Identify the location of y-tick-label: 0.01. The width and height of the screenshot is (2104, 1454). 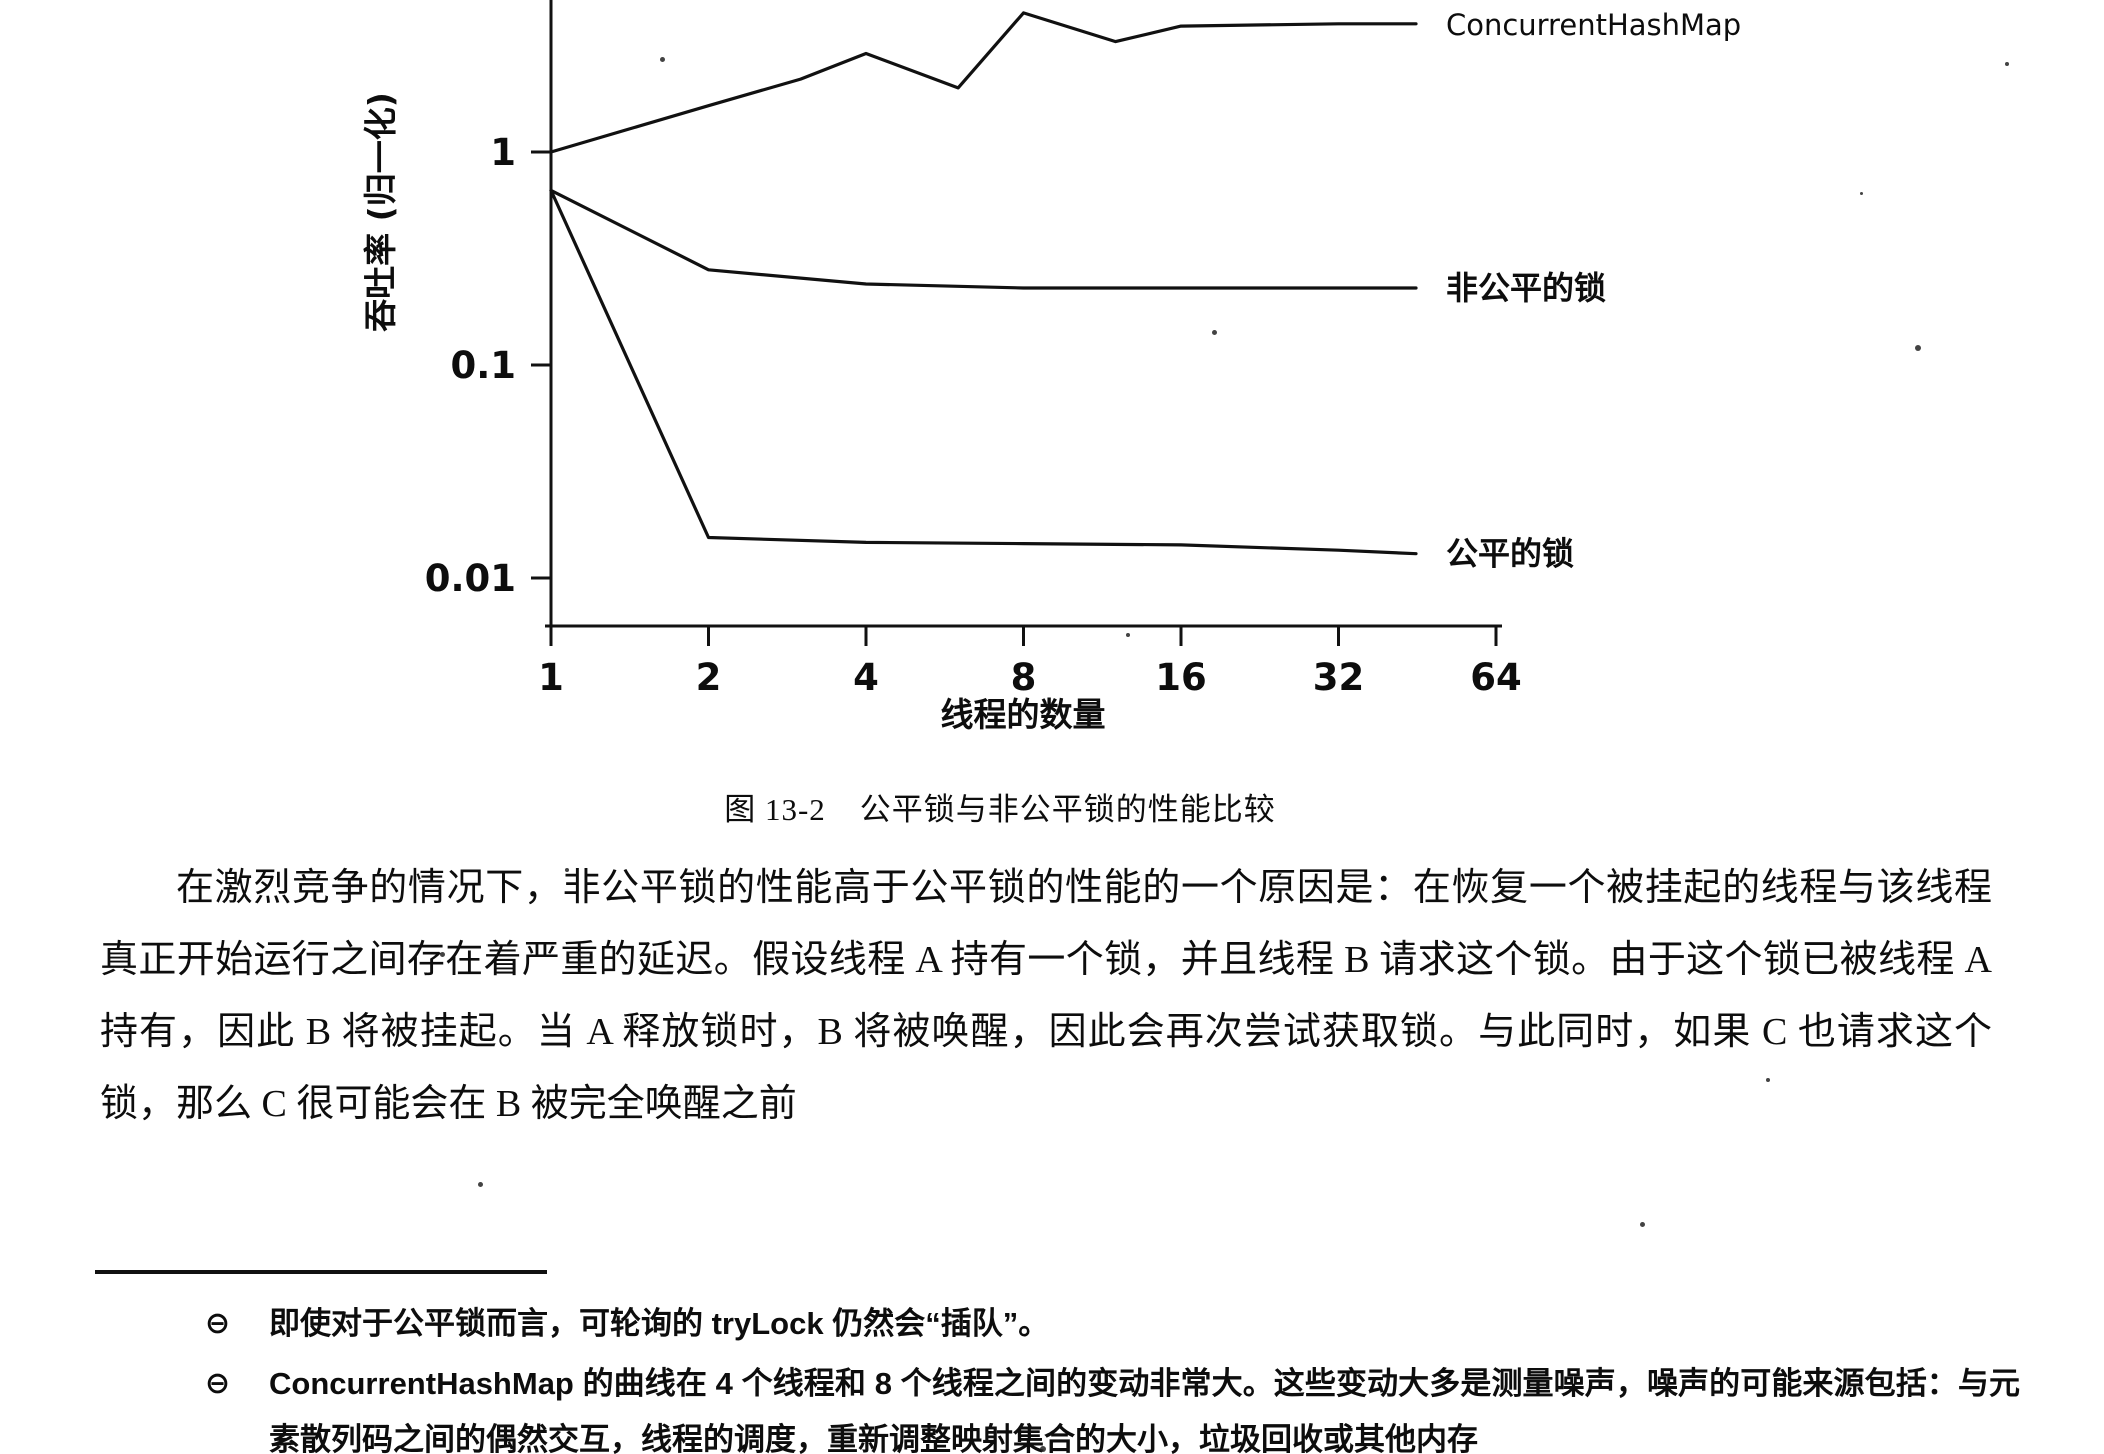
(470, 578).